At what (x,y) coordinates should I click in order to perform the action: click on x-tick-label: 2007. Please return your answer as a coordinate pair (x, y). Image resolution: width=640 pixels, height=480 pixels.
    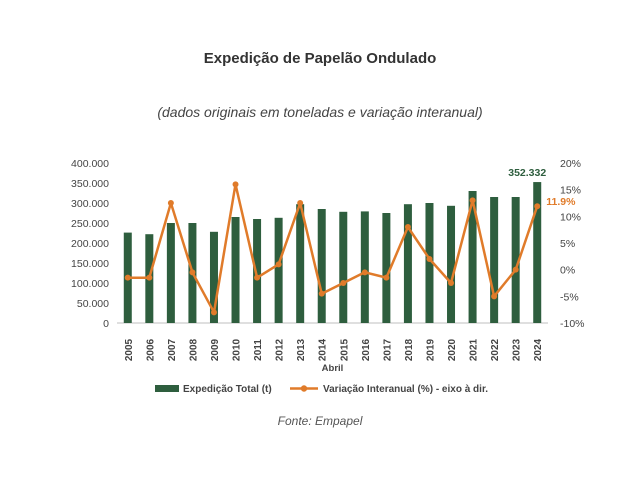
    Looking at the image, I should click on (172, 349).